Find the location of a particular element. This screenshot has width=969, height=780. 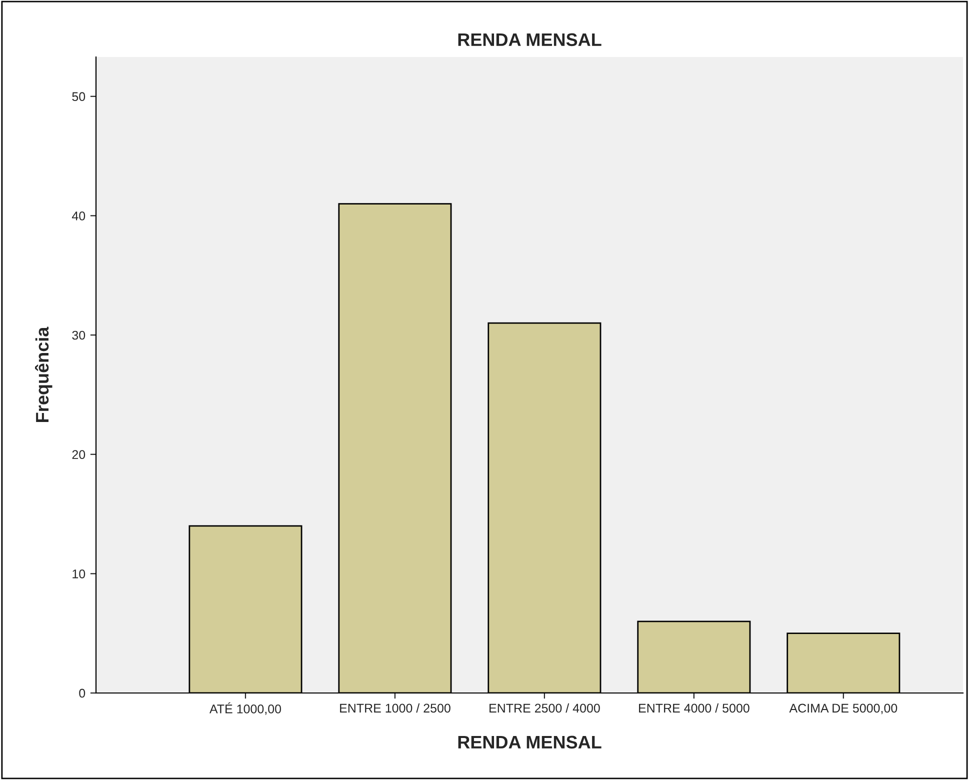

x-tick-label: ENTRE 2500 / 4000 is located at coordinates (545, 708).